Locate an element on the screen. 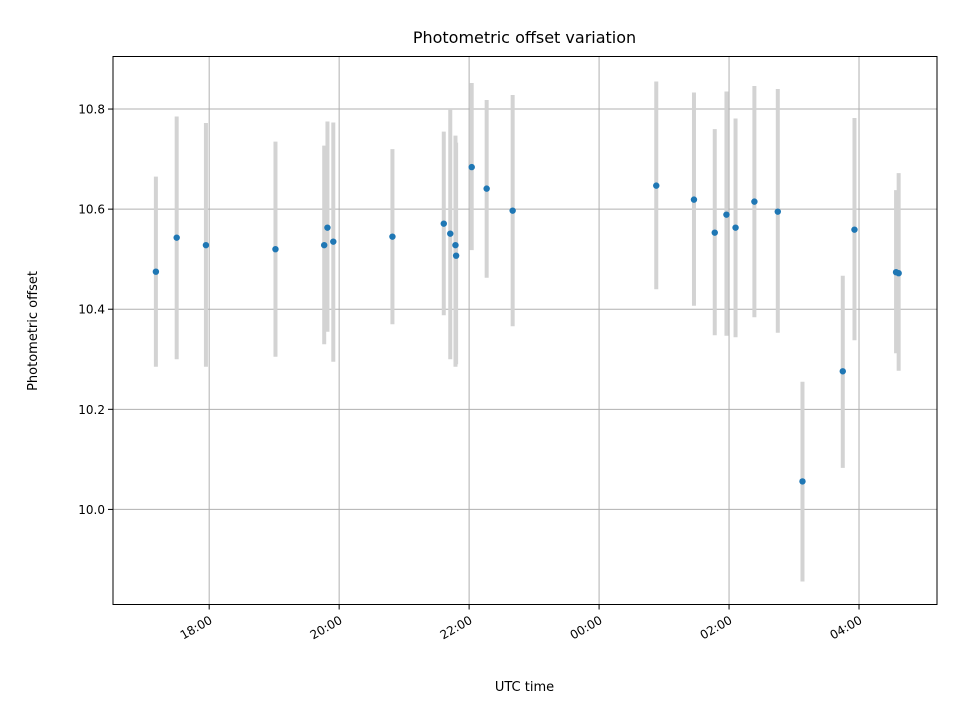 This screenshot has height=720, width=960. y-tick-label: 10.2 is located at coordinates (91, 410).